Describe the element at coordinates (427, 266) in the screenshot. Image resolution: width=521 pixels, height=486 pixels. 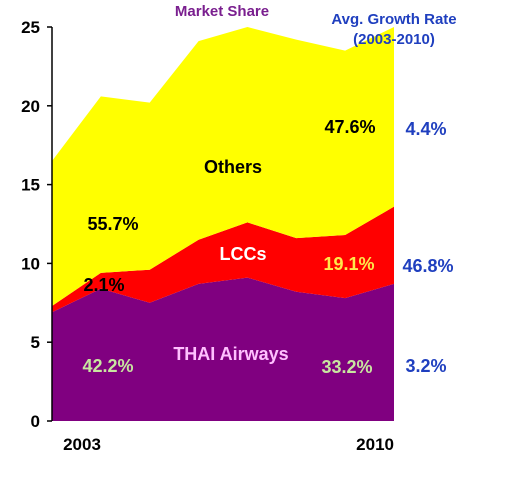
I see `lcc-growth-rate: 46.8%` at that location.